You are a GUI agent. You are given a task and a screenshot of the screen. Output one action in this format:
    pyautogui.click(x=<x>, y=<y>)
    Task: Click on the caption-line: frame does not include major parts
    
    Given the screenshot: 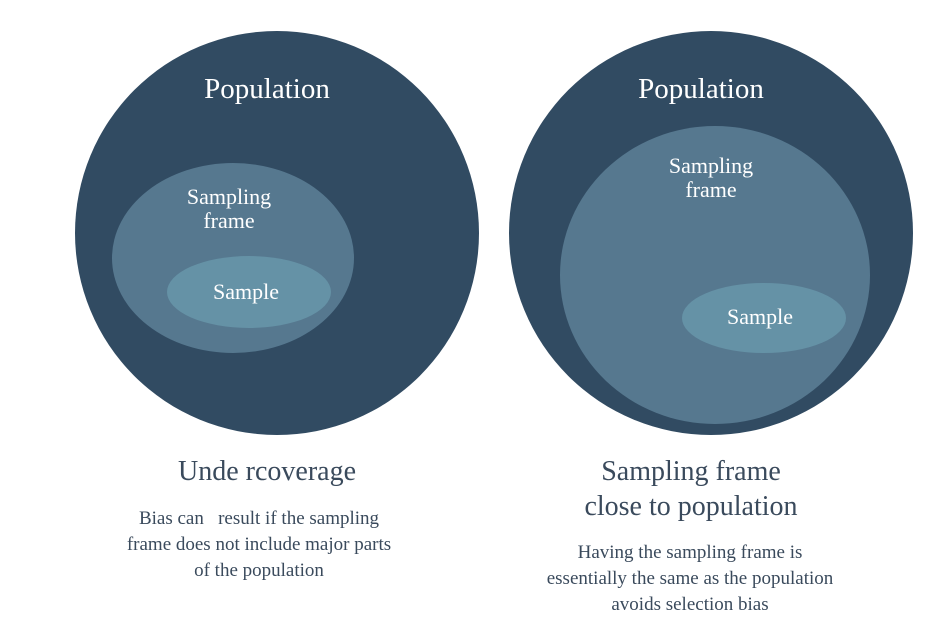 What is the action you would take?
    pyautogui.click(x=259, y=544)
    